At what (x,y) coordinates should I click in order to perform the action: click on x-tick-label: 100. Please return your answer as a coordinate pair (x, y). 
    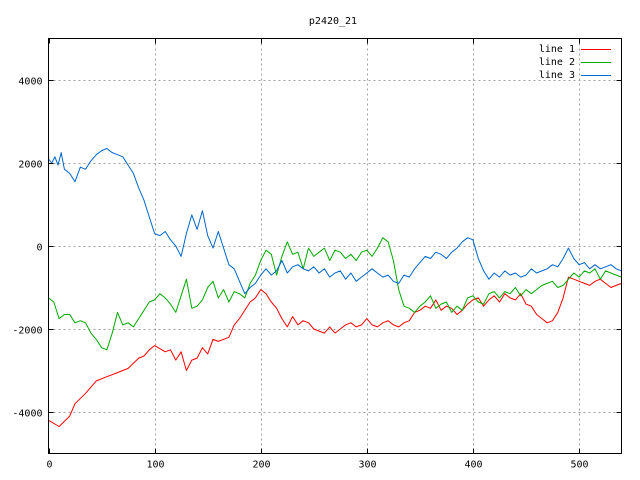
    Looking at the image, I should click on (155, 465).